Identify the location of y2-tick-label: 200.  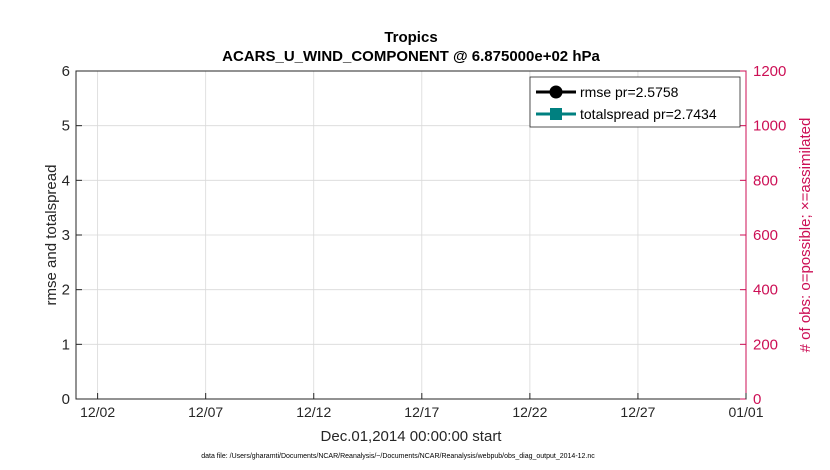
(765, 344).